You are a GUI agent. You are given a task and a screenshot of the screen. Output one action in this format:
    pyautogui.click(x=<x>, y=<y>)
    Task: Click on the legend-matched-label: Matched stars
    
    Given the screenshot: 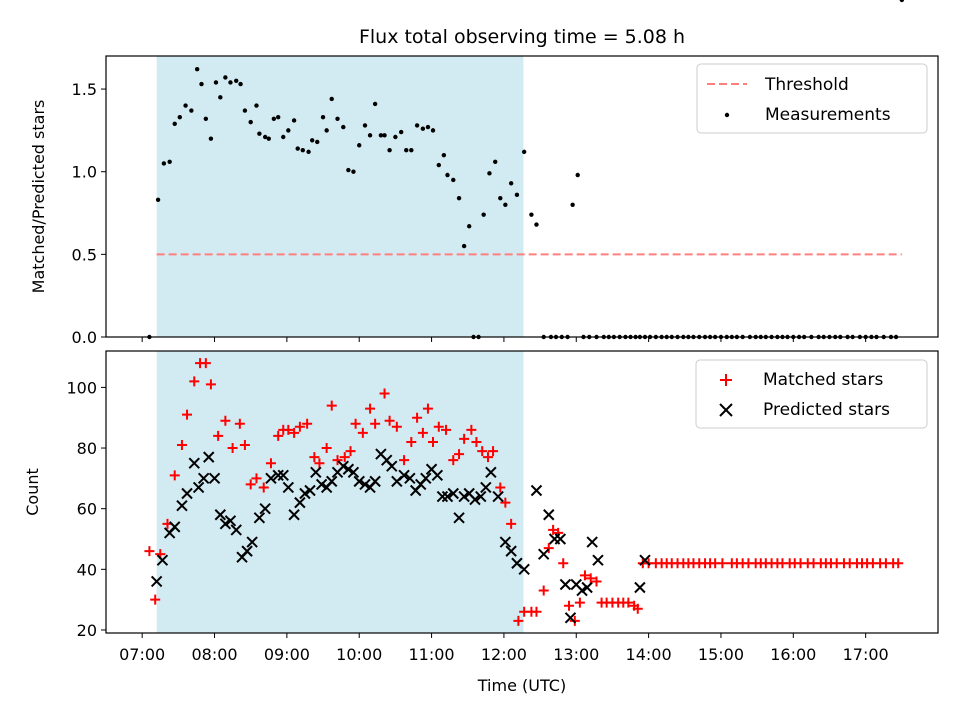 What is the action you would take?
    pyautogui.click(x=823, y=380)
    